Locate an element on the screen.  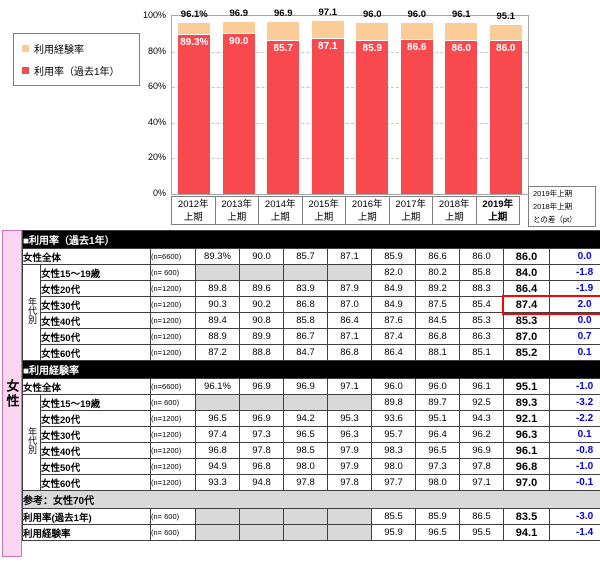
value-cell: 95.3 is located at coordinates (349, 418).